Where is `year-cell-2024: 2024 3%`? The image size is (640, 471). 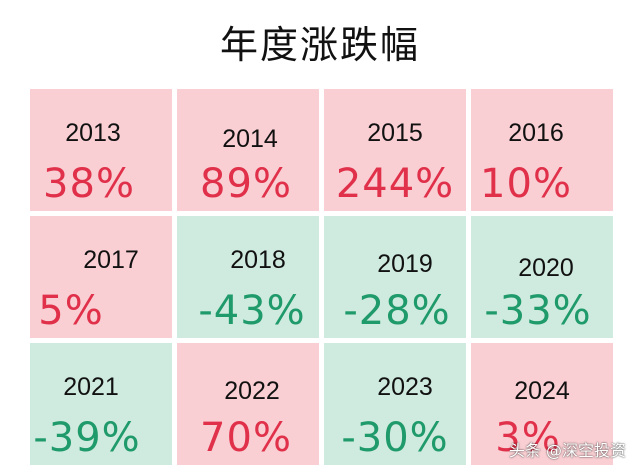 year-cell-2024: 2024 3% is located at coordinates (542, 404).